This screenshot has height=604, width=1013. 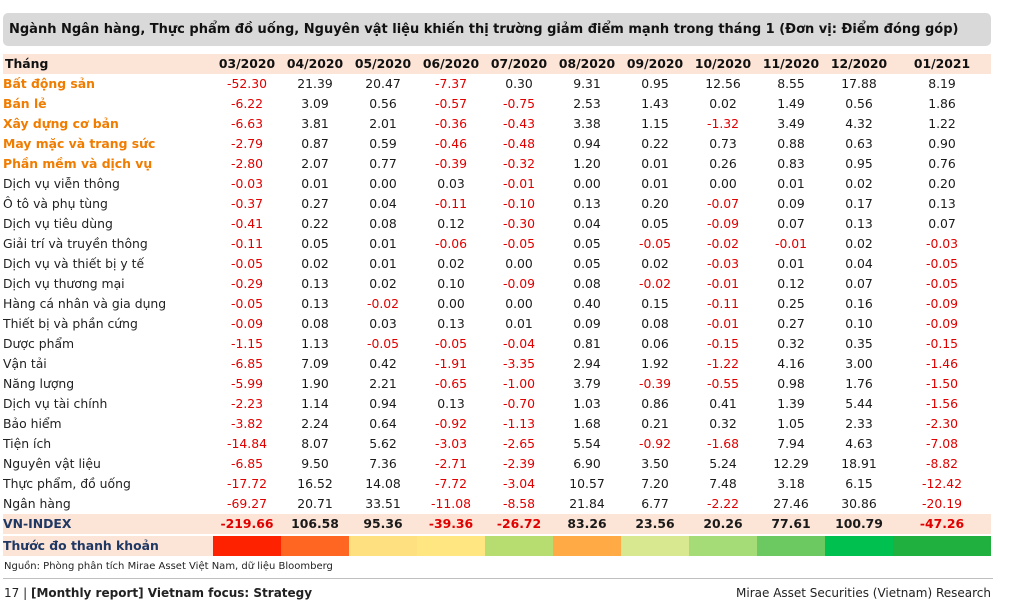 I want to click on cell-value: -3.82, so click(x=247, y=423).